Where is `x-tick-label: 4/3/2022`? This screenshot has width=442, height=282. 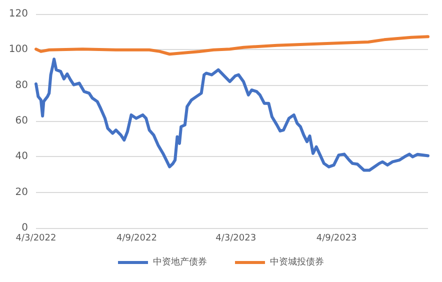
x-tick-label: 4/3/2022 is located at coordinates (36, 239).